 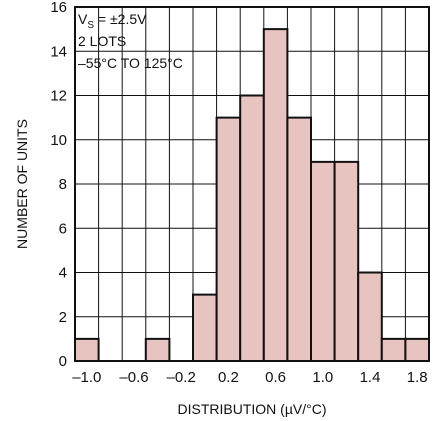 What do you see at coordinates (417, 377) in the screenshot?
I see `x-tick-label: 1.8` at bounding box center [417, 377].